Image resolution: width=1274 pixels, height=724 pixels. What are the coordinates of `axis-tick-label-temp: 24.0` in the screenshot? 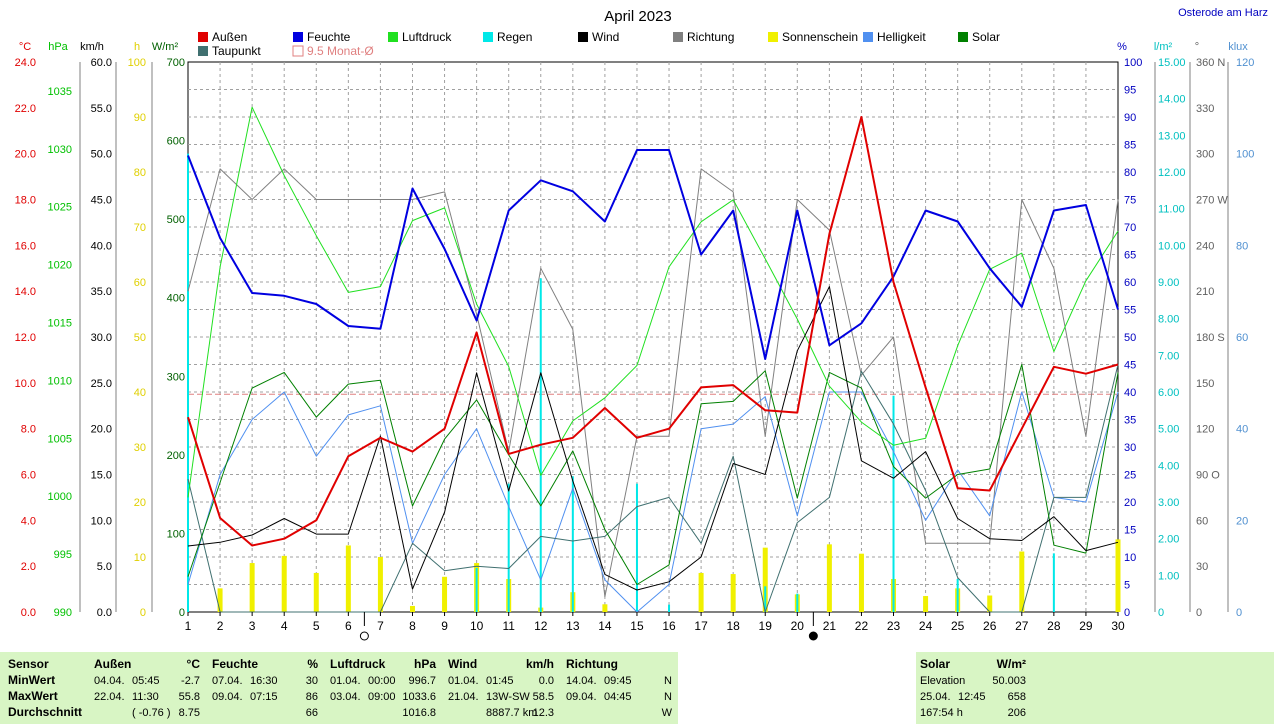 It's located at (25, 63).